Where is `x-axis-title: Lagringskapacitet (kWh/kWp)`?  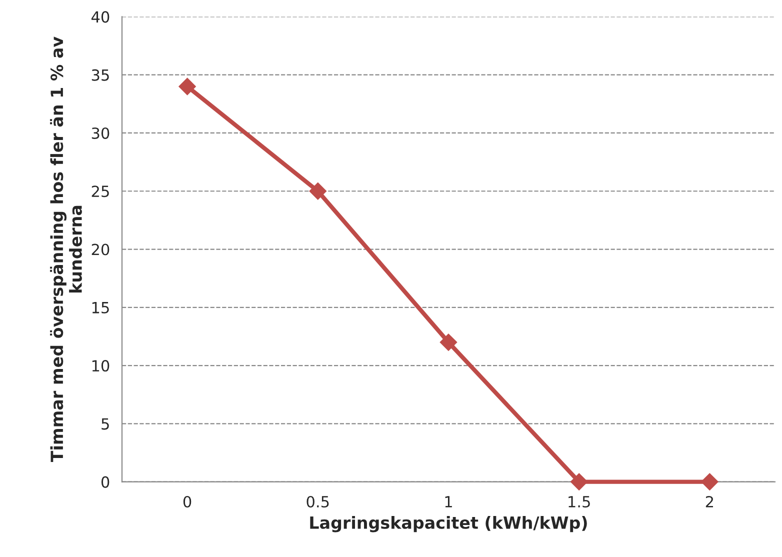
x-axis-title: Lagringskapacitet (kWh/kWp) is located at coordinates (448, 524).